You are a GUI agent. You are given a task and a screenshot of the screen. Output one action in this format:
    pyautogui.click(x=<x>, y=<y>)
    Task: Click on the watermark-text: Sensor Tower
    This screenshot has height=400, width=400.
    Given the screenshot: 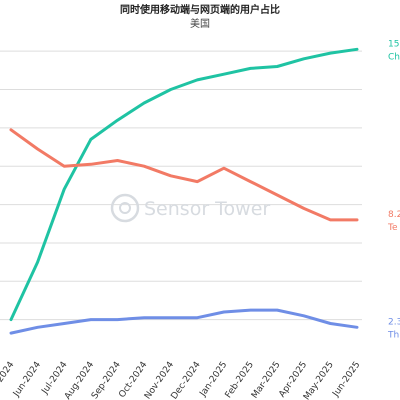 What is the action you would take?
    pyautogui.click(x=207, y=209)
    